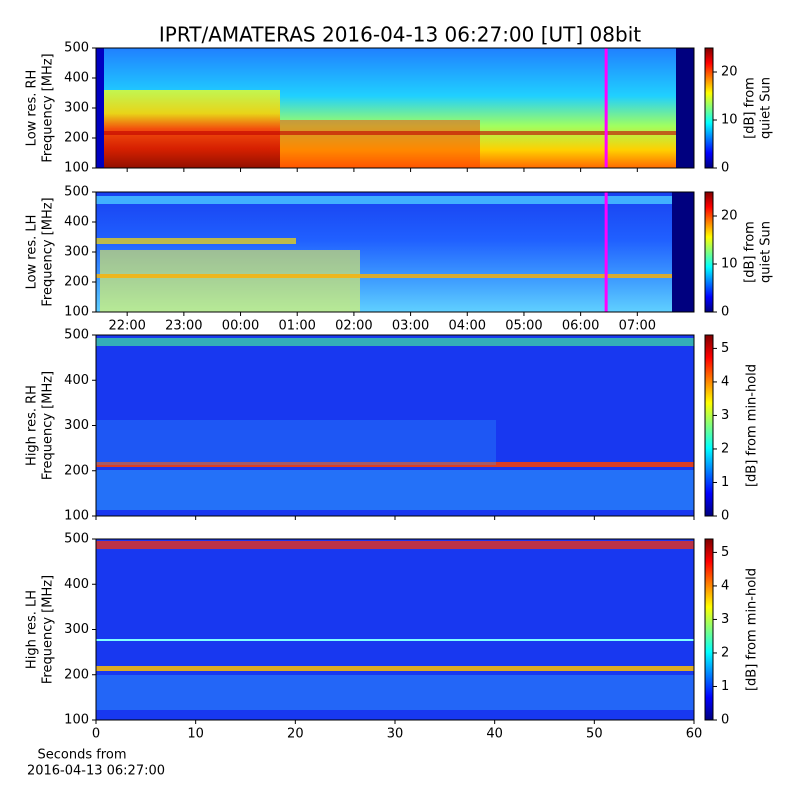 The width and height of the screenshot is (800, 800). Describe the element at coordinates (353, 326) in the screenshot. I see `x-tick-label: 02:00` at that location.